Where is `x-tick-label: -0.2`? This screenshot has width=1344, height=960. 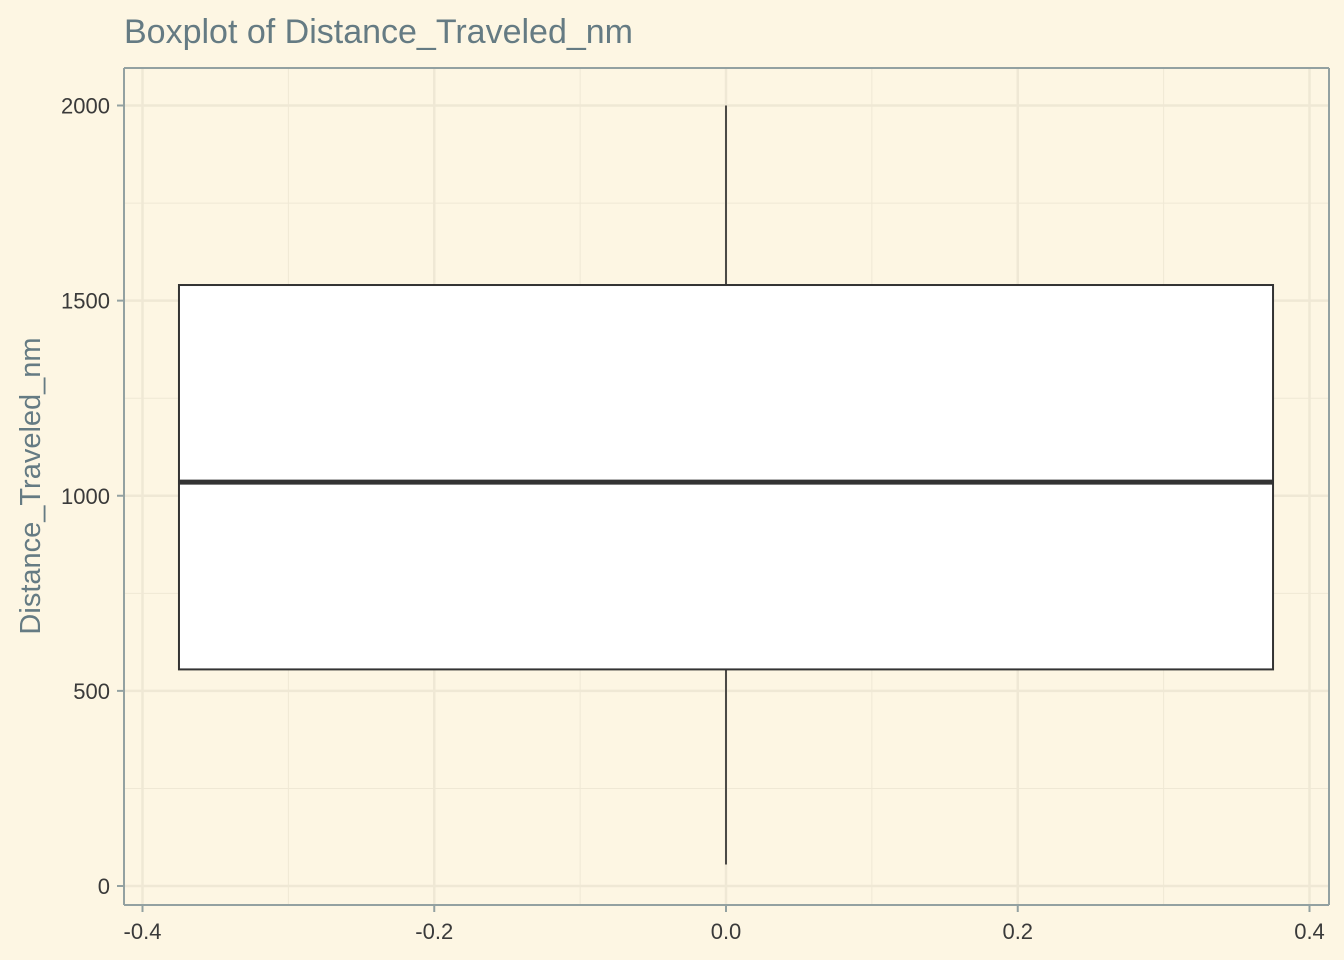 x-tick-label: -0.2 is located at coordinates (434, 931).